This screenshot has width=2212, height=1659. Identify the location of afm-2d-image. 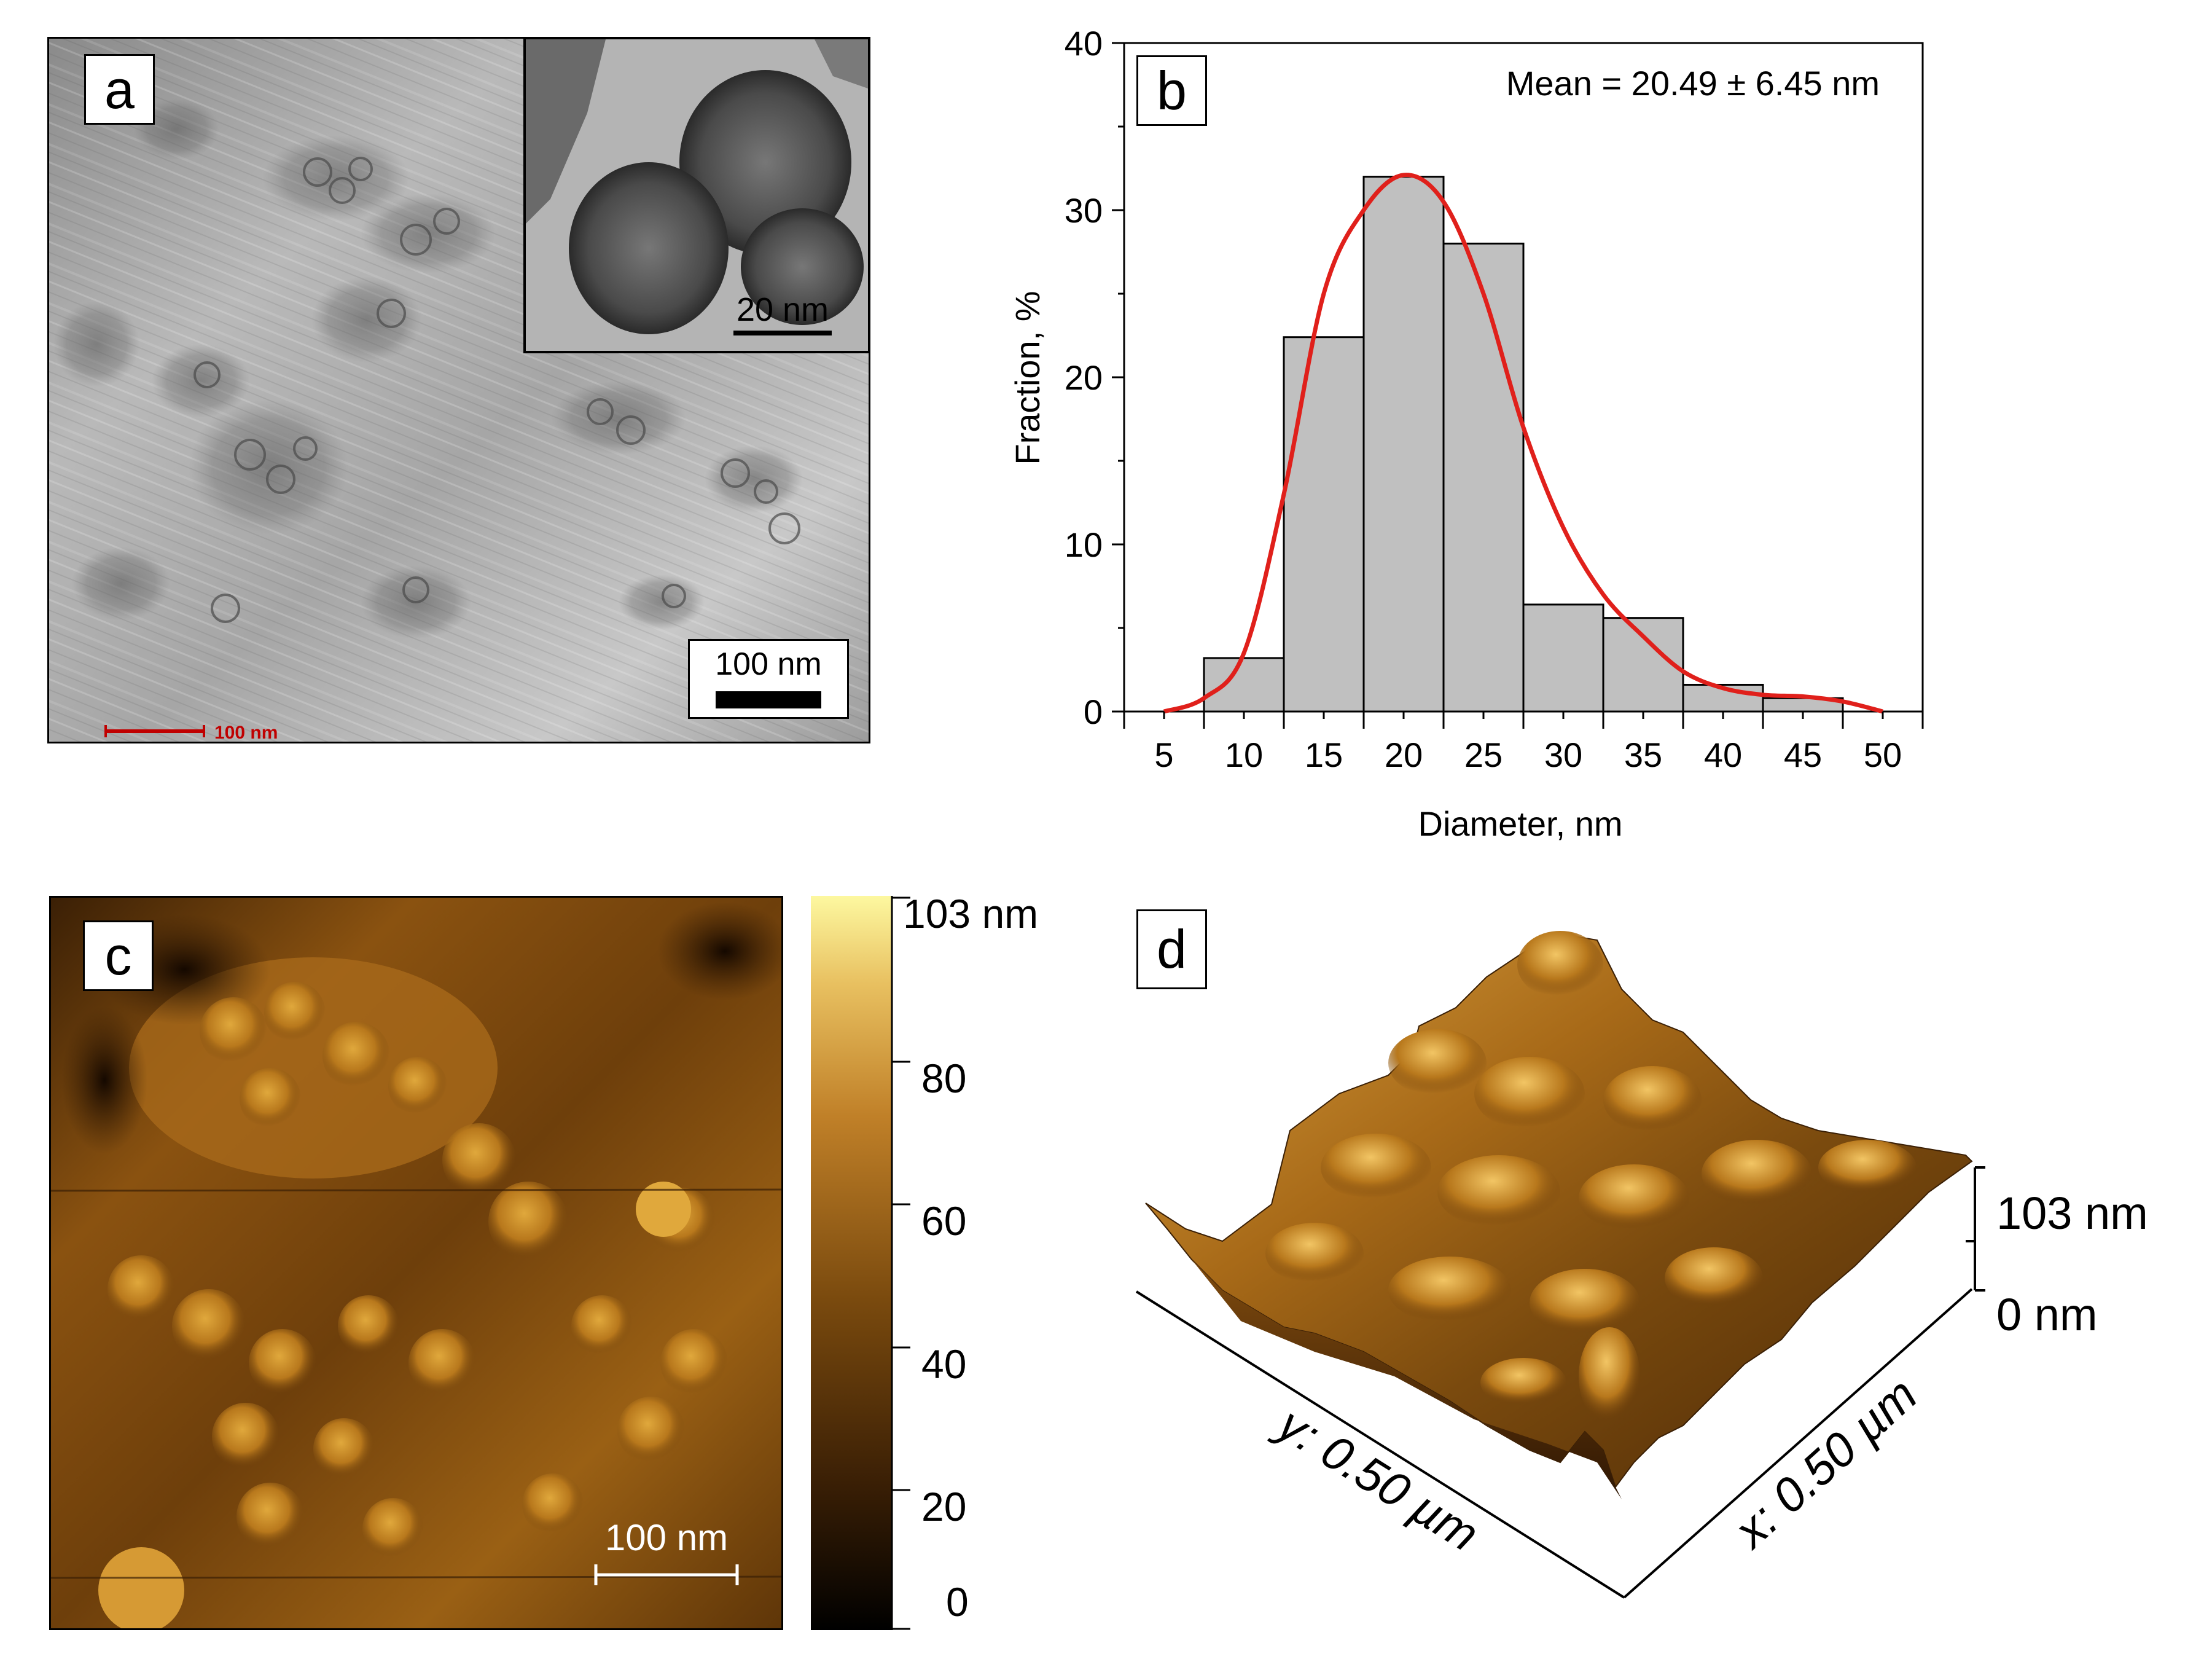
(421, 1264).